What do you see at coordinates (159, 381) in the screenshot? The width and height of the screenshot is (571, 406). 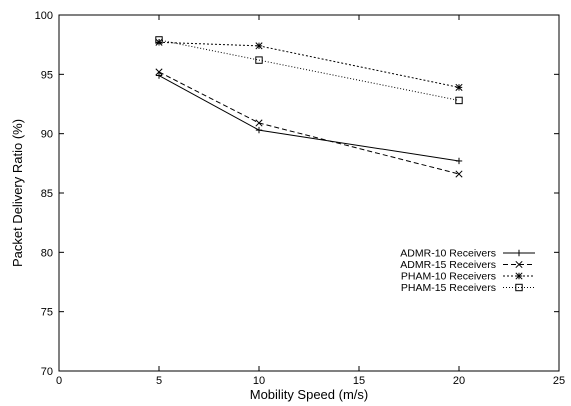 I see `x-tick-label: 5` at bounding box center [159, 381].